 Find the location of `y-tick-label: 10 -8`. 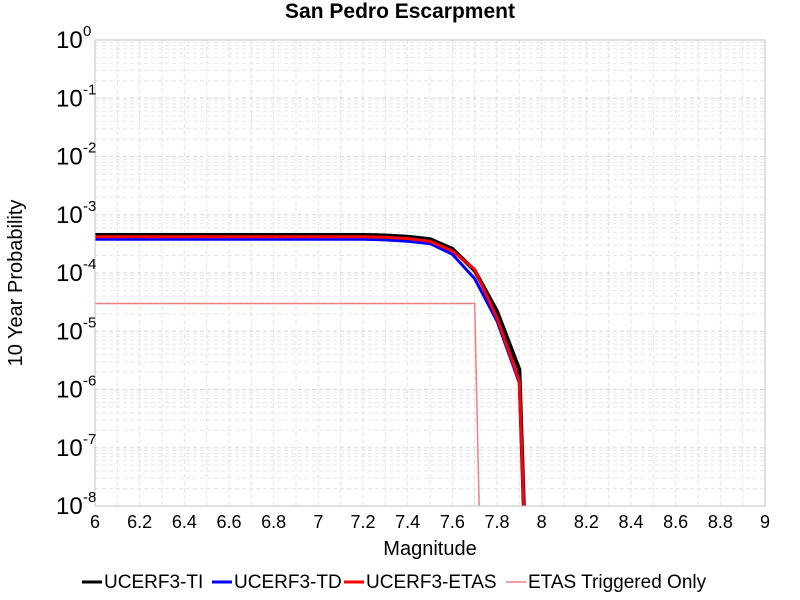

y-tick-label: 10 -8 is located at coordinates (76, 504).